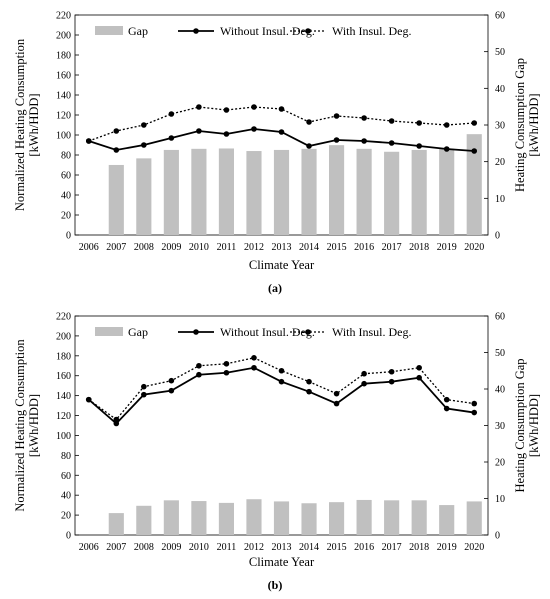  I want to click on legend-gap-label: Gap, so click(138, 31).